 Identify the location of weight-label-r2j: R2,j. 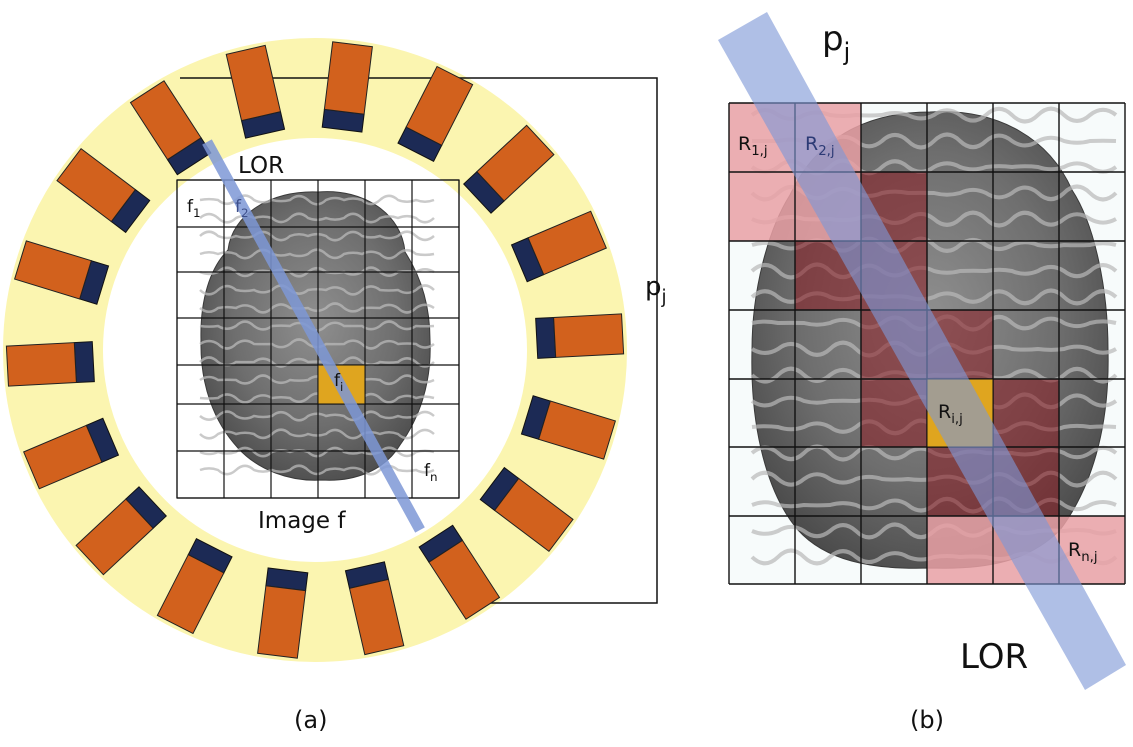
(820, 146).